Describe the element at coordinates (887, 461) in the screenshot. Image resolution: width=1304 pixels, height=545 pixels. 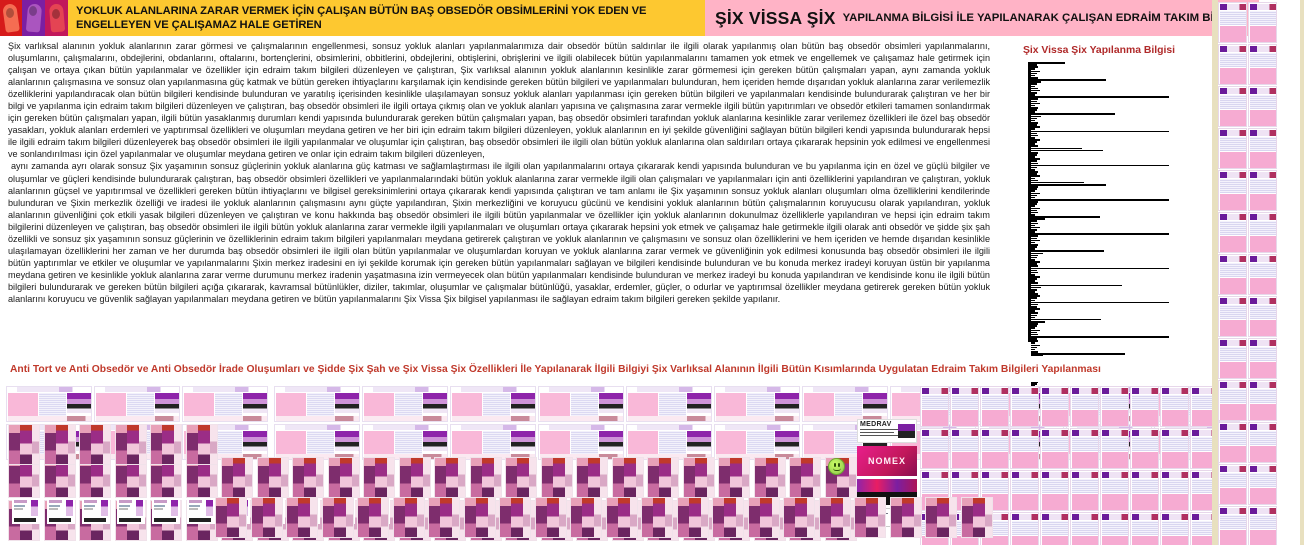
I see `ad-nomex: NOMEX` at that location.